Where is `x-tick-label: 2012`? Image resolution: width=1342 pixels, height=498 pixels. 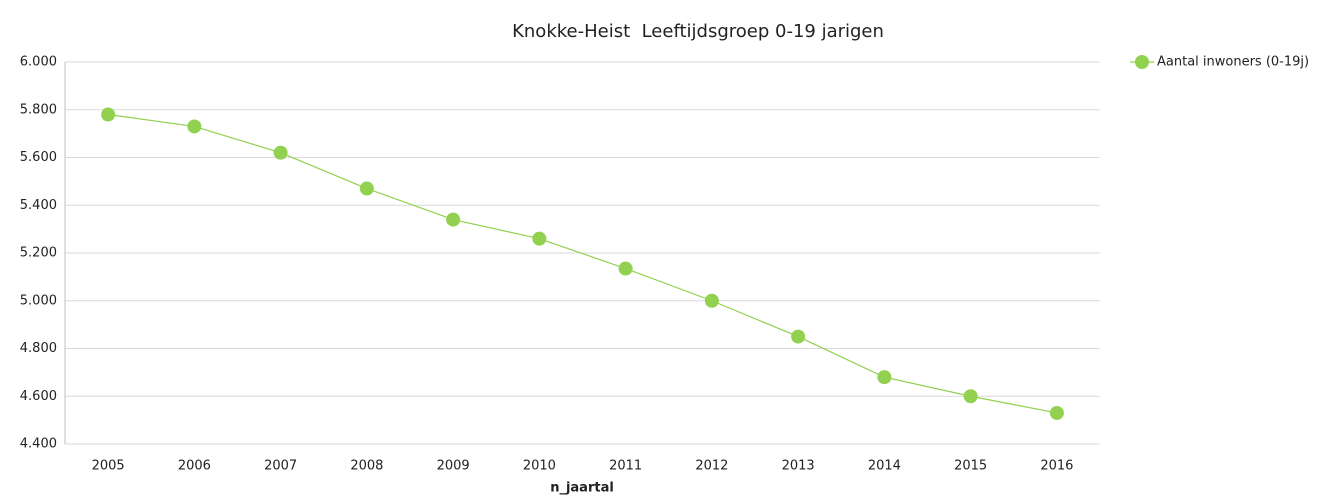
x-tick-label: 2012 is located at coordinates (711, 466).